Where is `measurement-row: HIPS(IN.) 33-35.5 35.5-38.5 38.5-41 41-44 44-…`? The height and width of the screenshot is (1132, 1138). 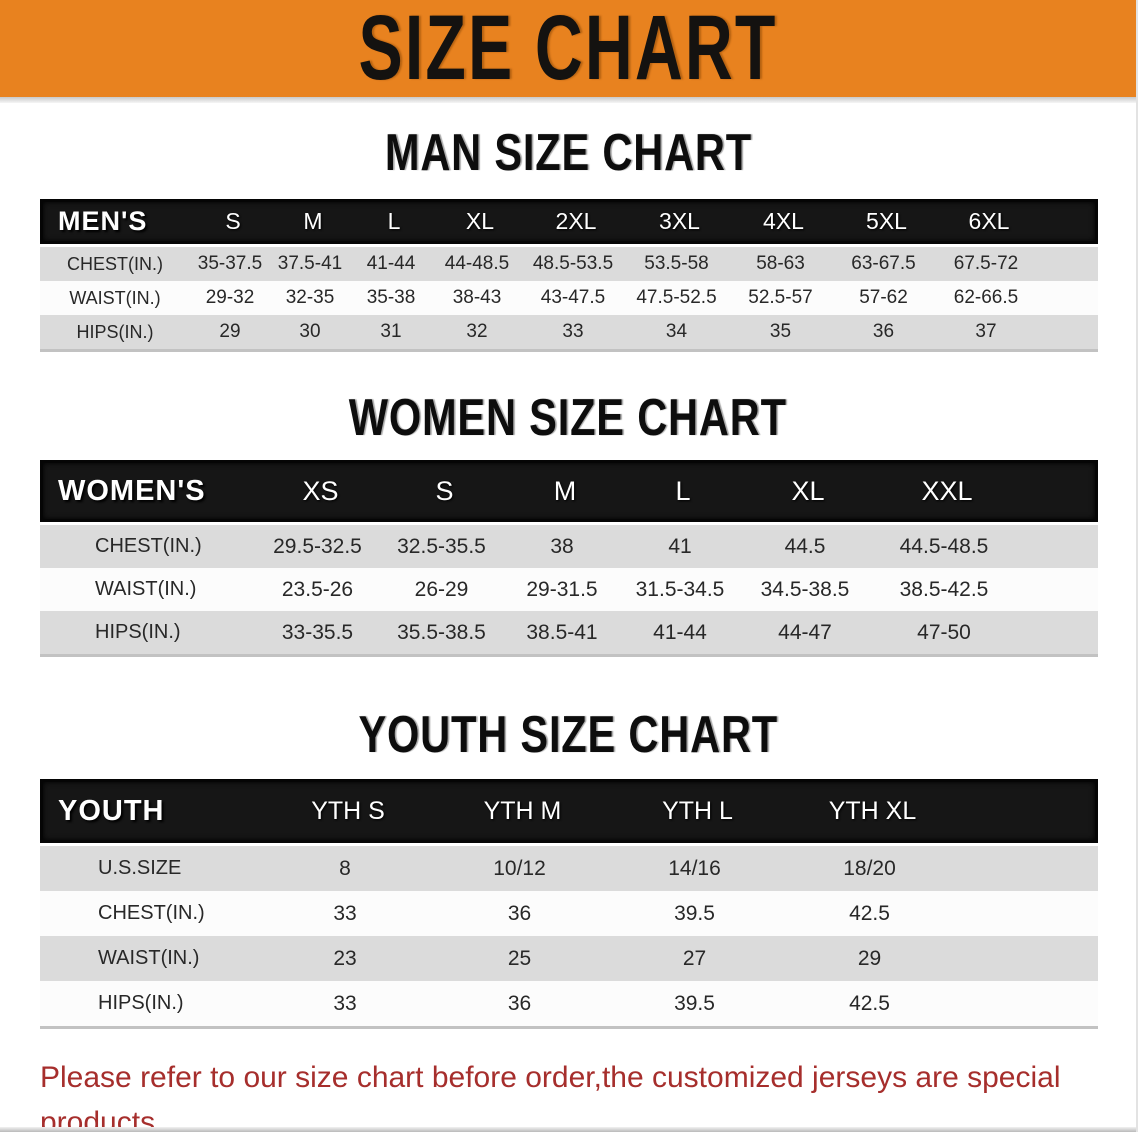 measurement-row: HIPS(IN.) 33-35.5 35.5-38.5 38.5-41 41-44 44-… is located at coordinates (569, 632).